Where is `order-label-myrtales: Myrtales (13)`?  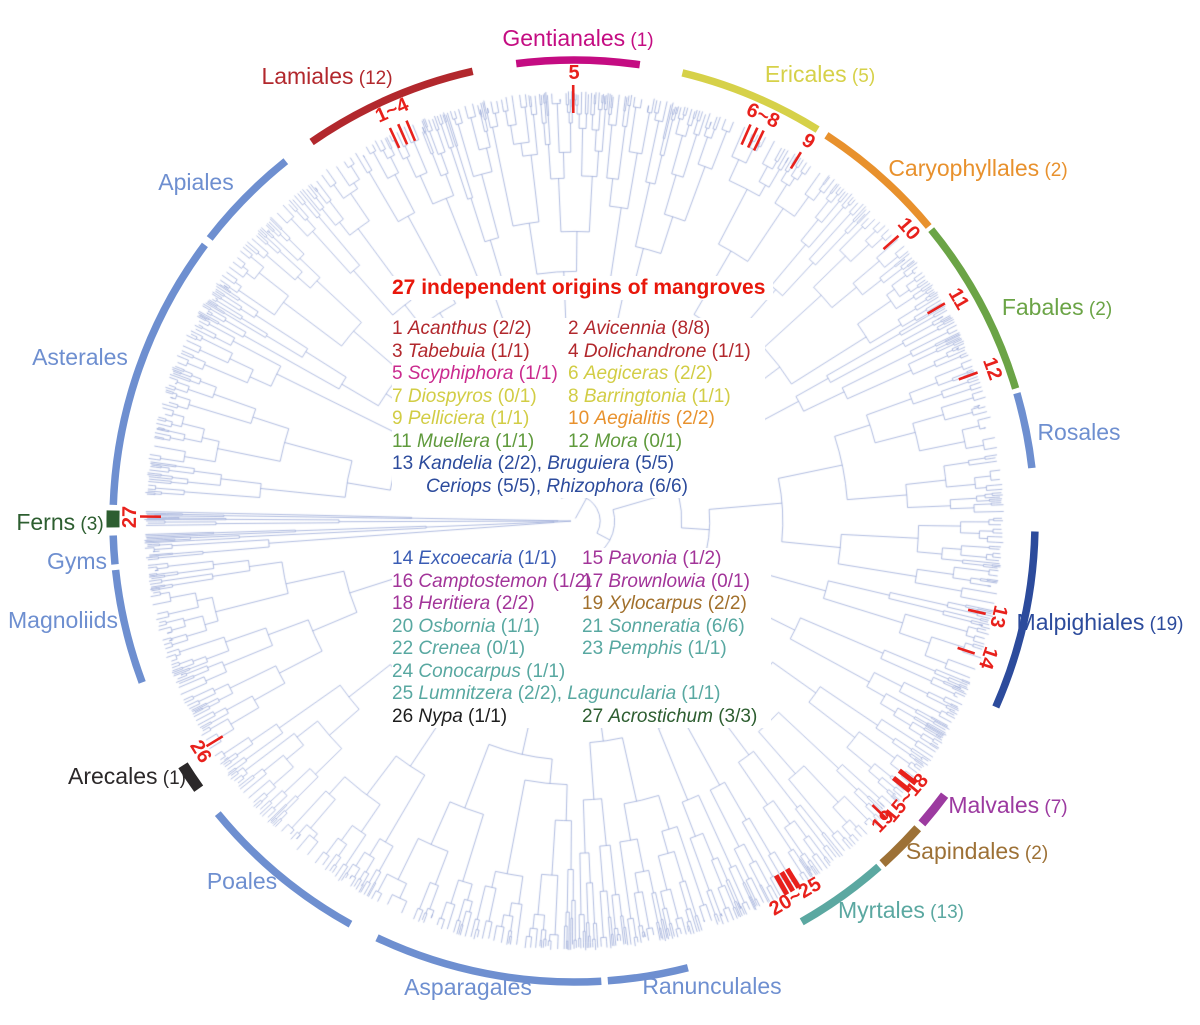 order-label-myrtales: Myrtales (13) is located at coordinates (901, 910).